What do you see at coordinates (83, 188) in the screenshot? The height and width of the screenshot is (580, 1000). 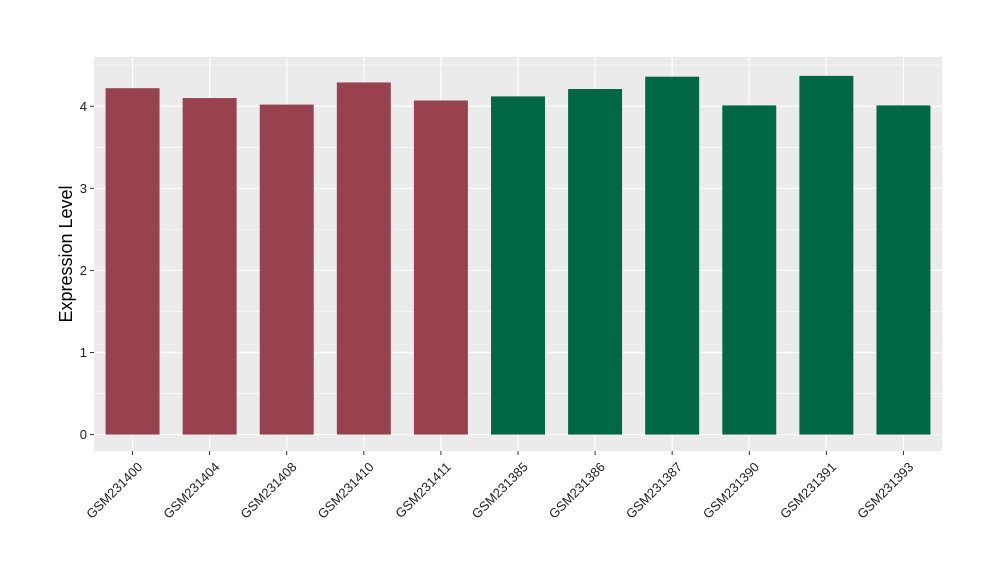 I see `y-tick-label: 3` at bounding box center [83, 188].